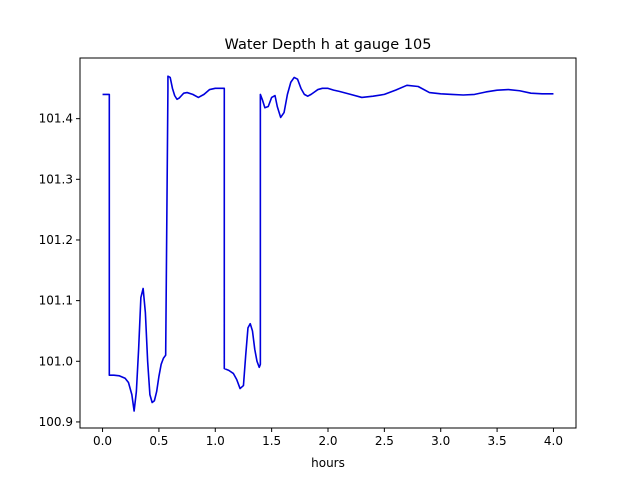  I want to click on chart-title: Water Depth h at gauge 105, so click(328, 45).